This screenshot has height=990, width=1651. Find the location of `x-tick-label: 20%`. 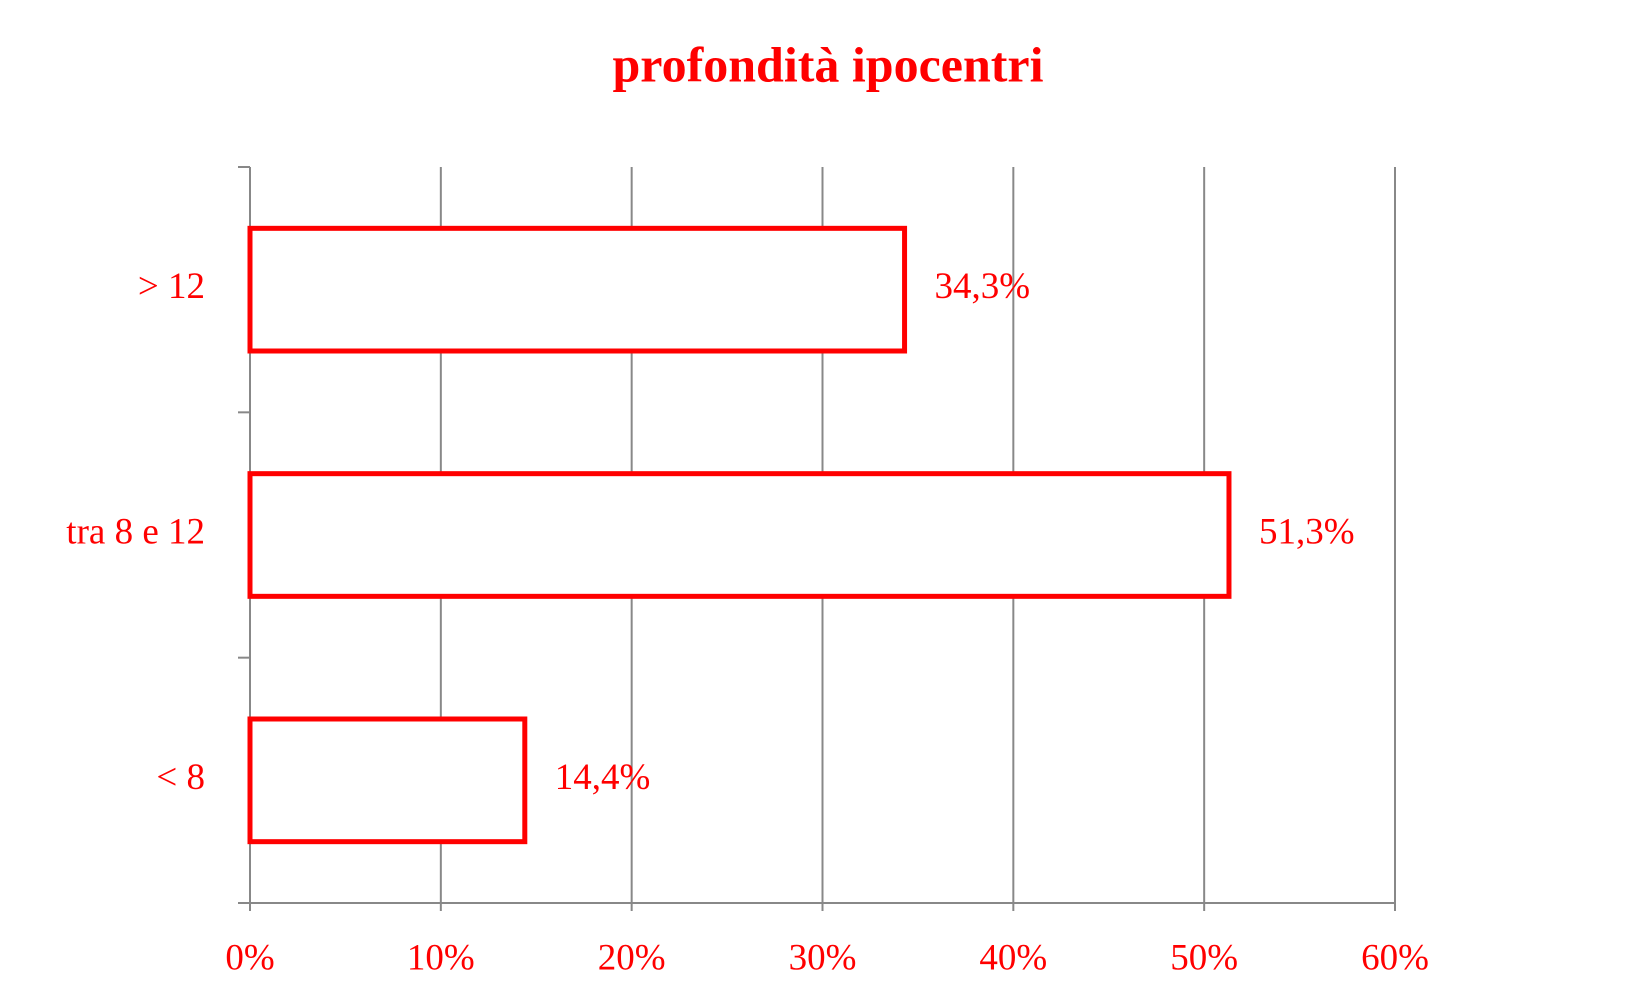

x-tick-label: 20% is located at coordinates (632, 957).